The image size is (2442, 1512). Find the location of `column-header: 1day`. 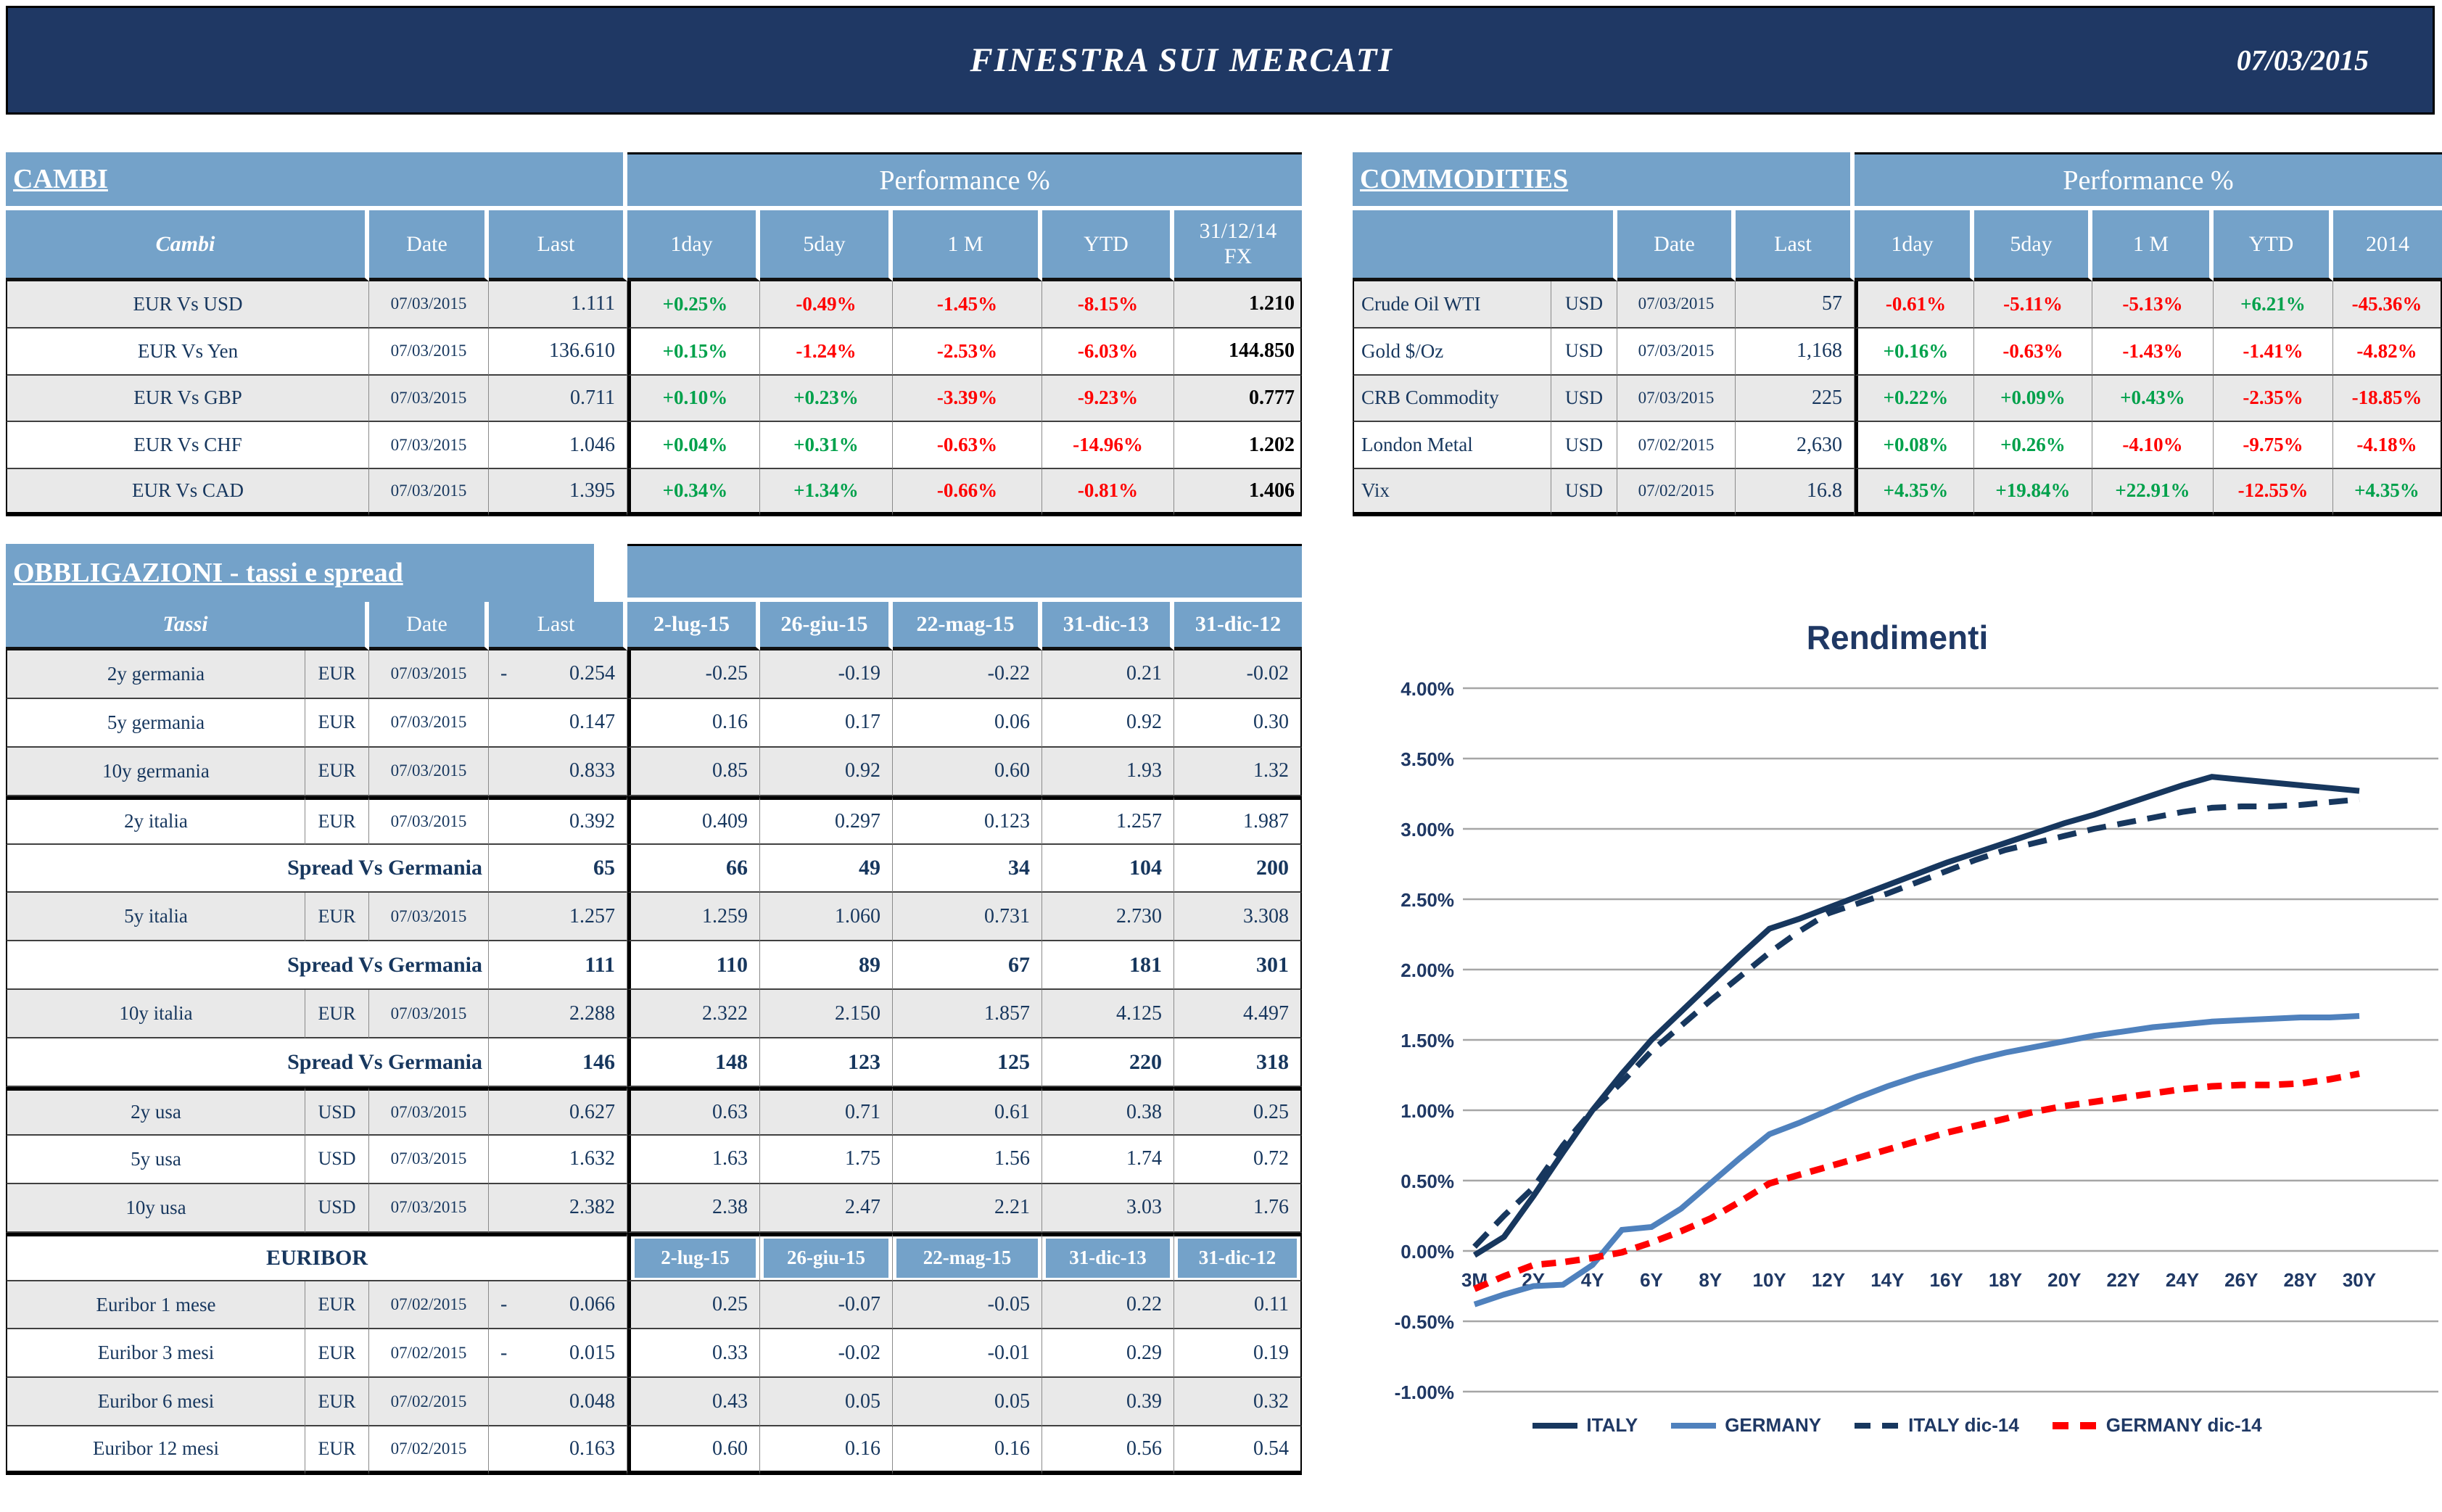

column-header: 1day is located at coordinates (693, 245).